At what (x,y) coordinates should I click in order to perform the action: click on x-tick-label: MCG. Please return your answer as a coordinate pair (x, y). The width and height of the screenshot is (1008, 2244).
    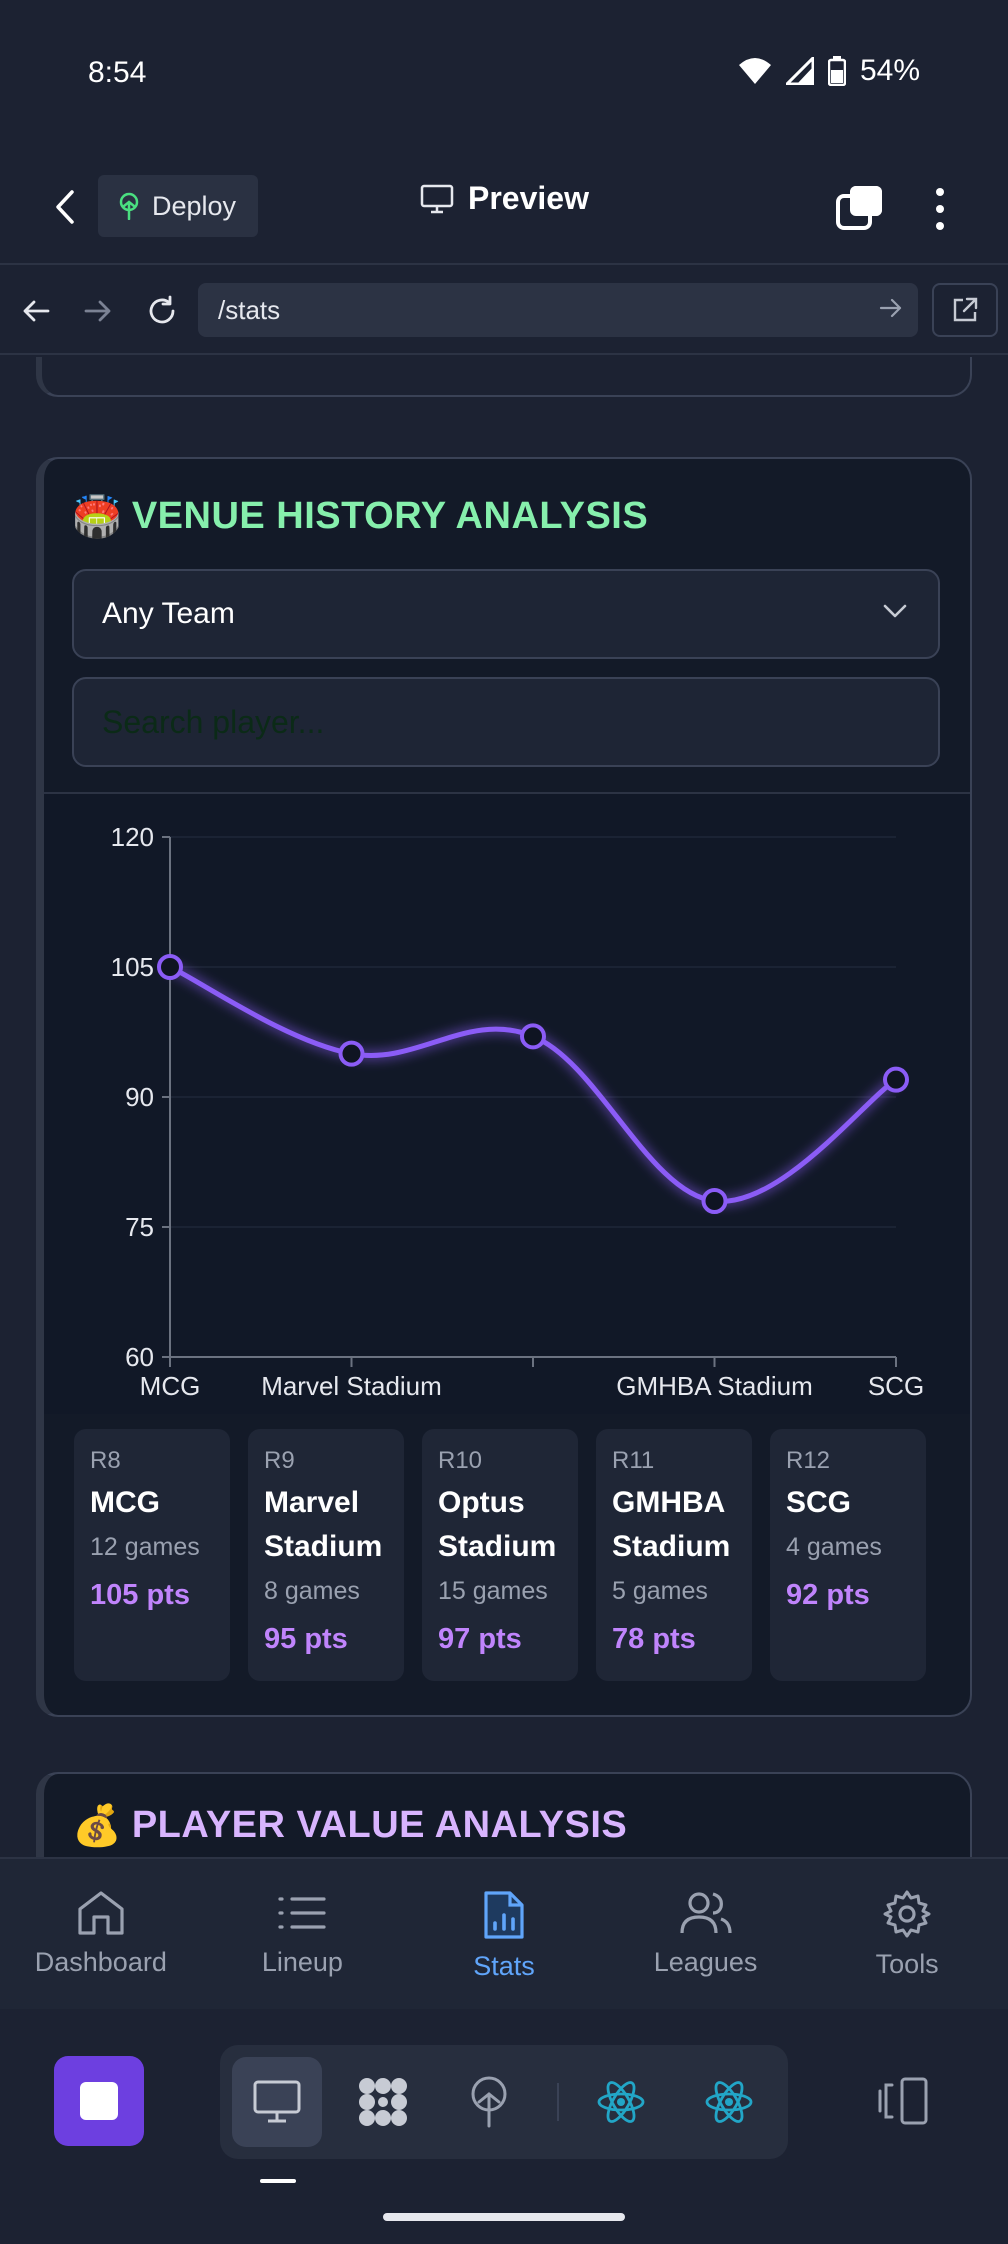
    Looking at the image, I should click on (170, 1386).